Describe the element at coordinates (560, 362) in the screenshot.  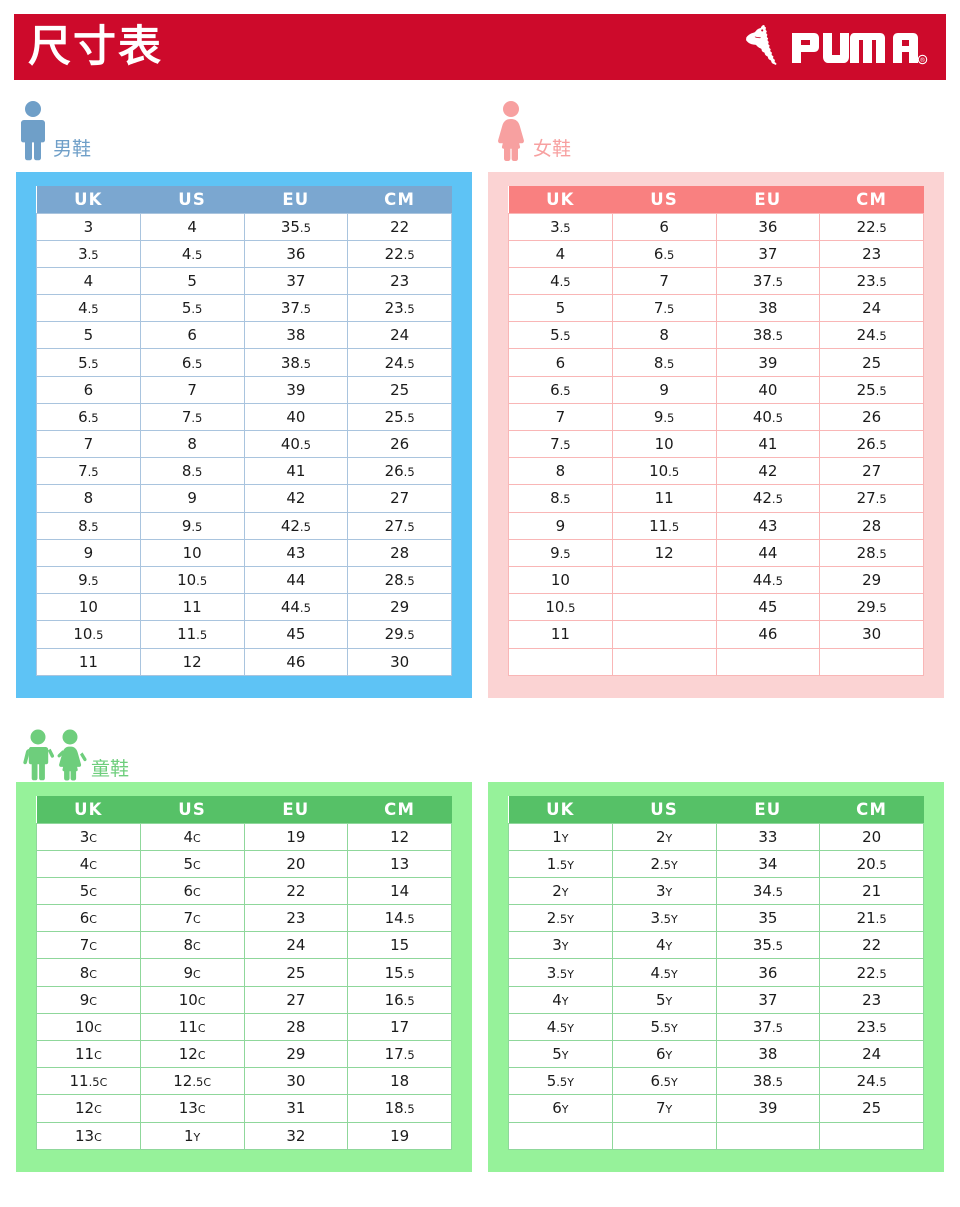
I see `table-cell-uk: 6` at that location.